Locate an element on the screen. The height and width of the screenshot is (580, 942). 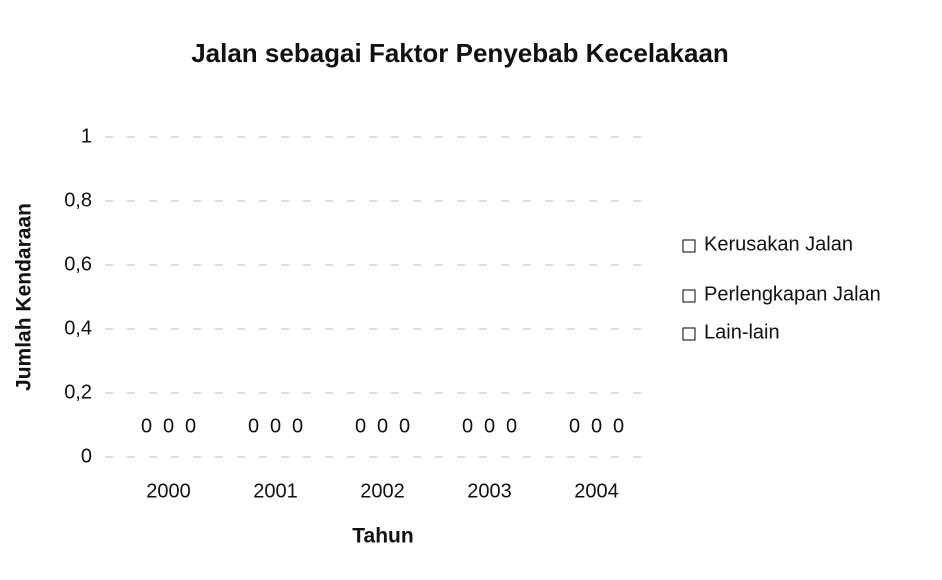
y-tick-label: 1 is located at coordinates (86, 136).